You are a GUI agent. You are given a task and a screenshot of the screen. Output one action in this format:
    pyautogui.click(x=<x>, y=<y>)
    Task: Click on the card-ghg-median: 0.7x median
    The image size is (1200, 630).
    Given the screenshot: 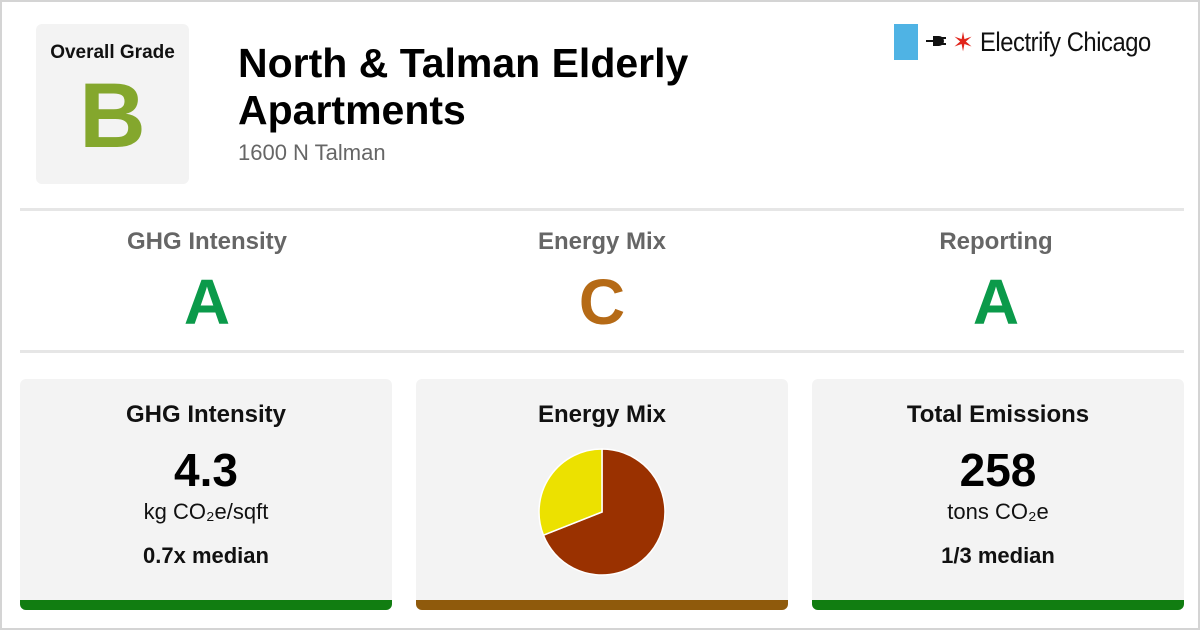 What is the action you would take?
    pyautogui.click(x=206, y=555)
    